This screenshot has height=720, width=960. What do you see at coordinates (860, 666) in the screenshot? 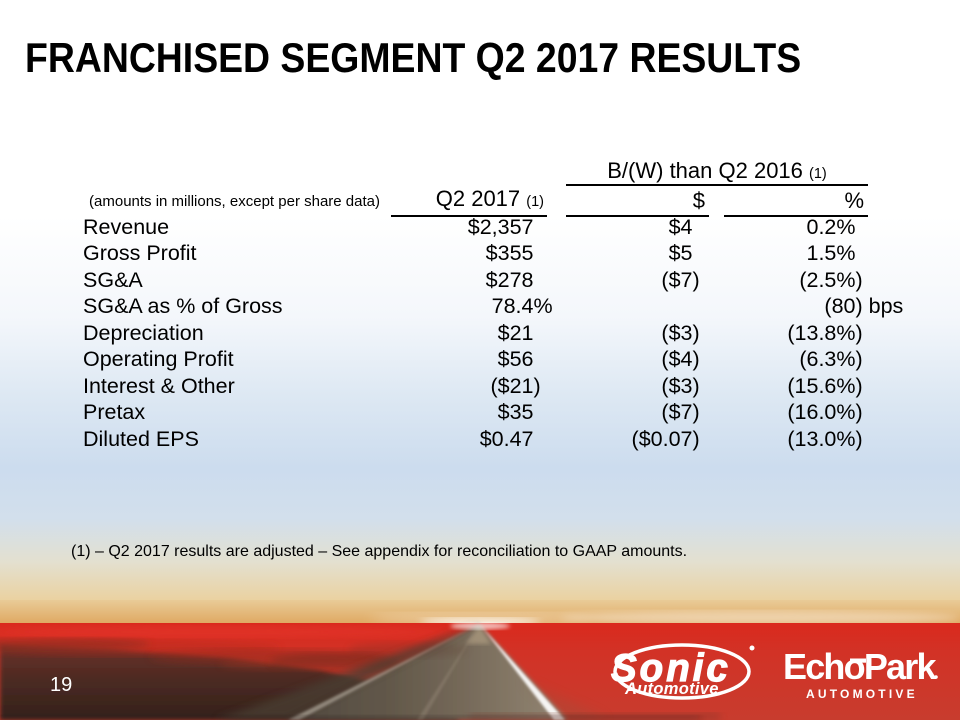
I see `svg-text: EchoPark` at bounding box center [860, 666].